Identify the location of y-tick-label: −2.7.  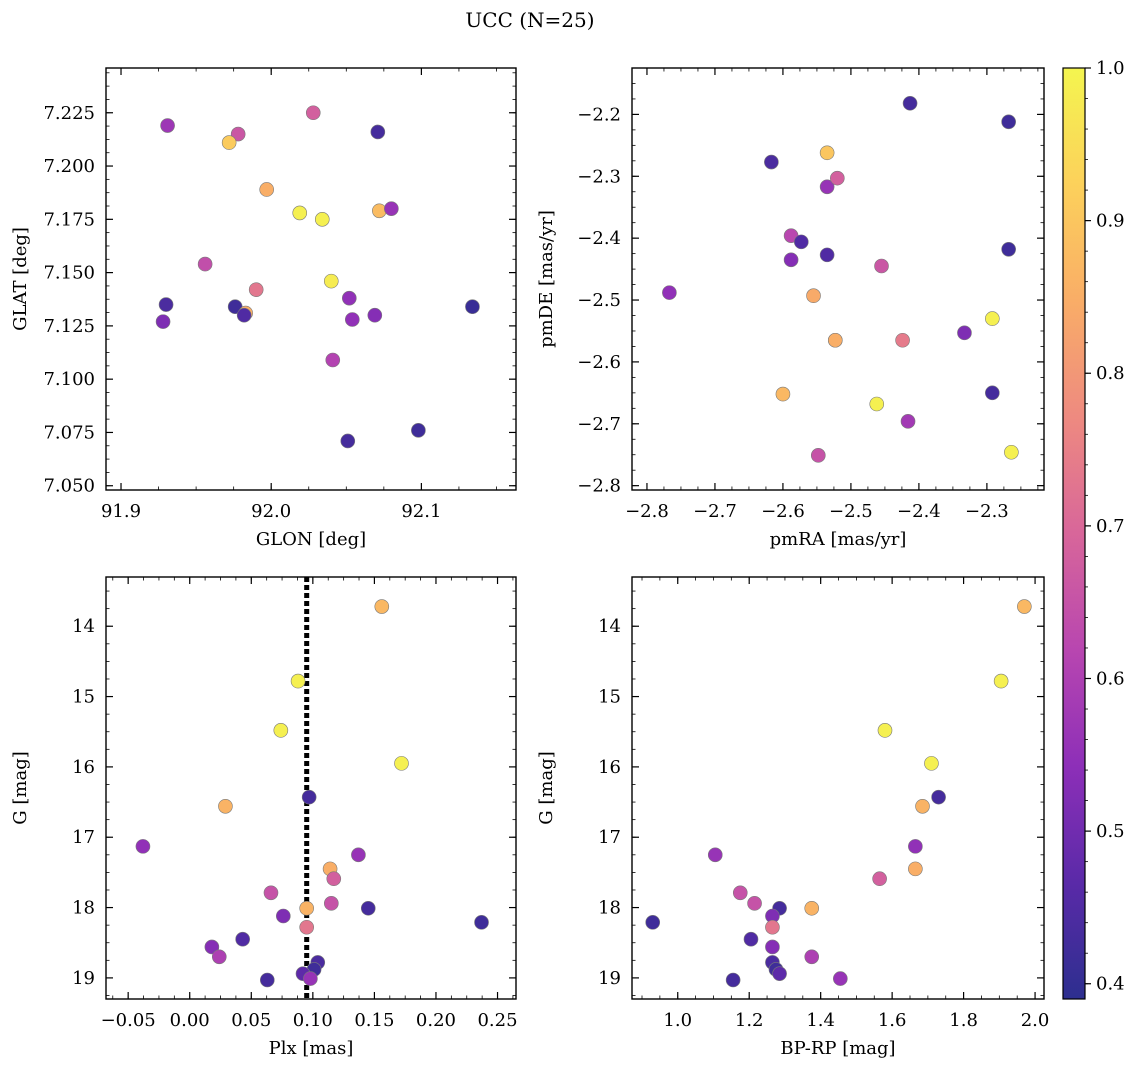
(599, 424).